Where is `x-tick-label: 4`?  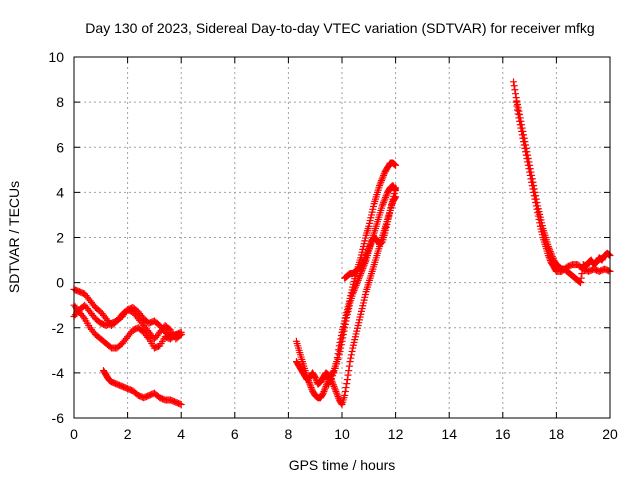
x-tick-label: 4 is located at coordinates (181, 434).